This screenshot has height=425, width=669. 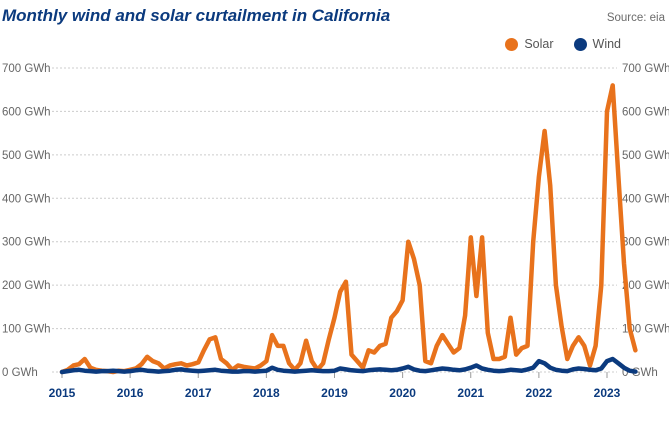 I want to click on x-tick-label: 2018, so click(x=266, y=393).